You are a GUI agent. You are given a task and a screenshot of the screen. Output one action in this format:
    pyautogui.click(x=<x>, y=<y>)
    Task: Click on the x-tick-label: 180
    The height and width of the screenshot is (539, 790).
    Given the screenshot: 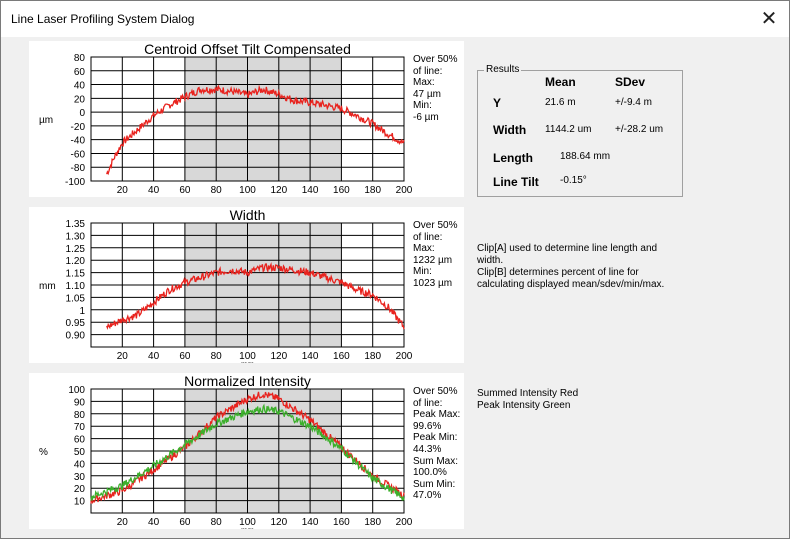 What is the action you would take?
    pyautogui.click(x=372, y=356)
    